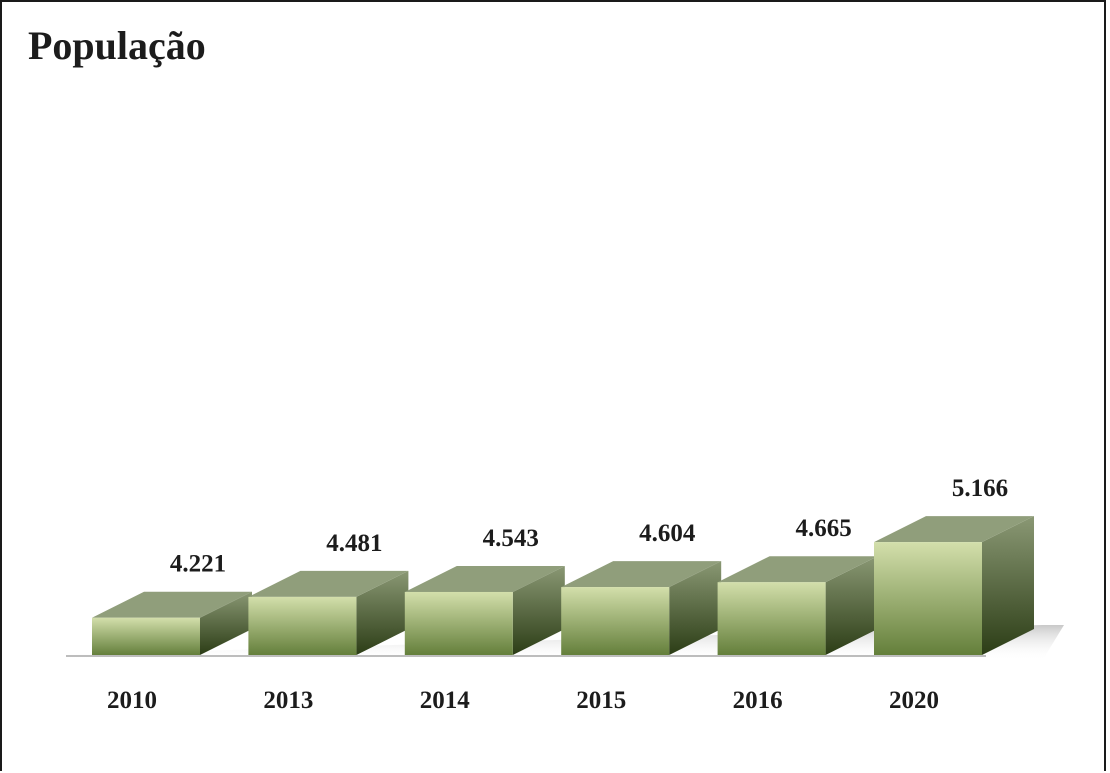 The height and width of the screenshot is (773, 1110). I want to click on bar-2014, so click(484, 610).